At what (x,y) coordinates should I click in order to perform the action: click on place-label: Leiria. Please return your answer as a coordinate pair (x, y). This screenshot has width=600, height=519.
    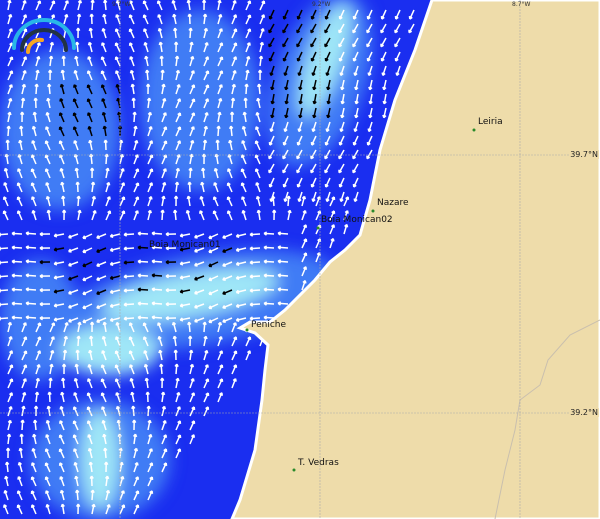
    Looking at the image, I should click on (490, 122).